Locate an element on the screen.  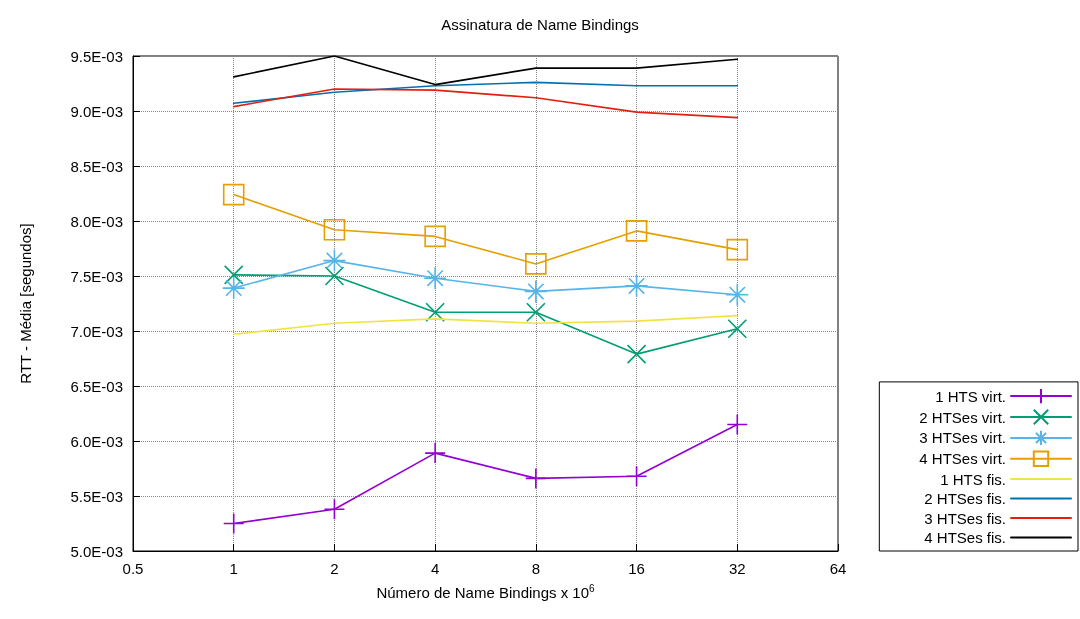
legend-label: 3 HTSes fis. is located at coordinates (965, 518).